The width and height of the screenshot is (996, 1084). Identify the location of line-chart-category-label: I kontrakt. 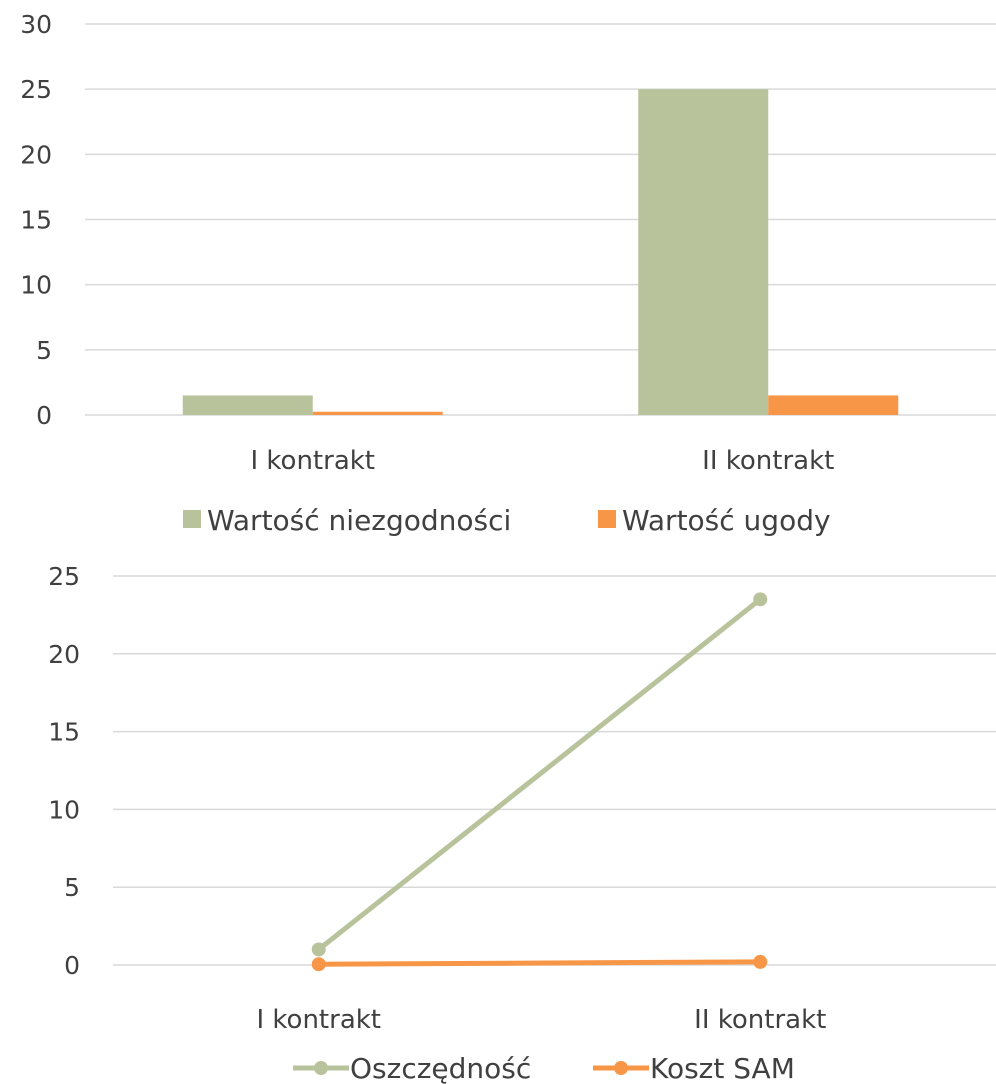
(318, 1020).